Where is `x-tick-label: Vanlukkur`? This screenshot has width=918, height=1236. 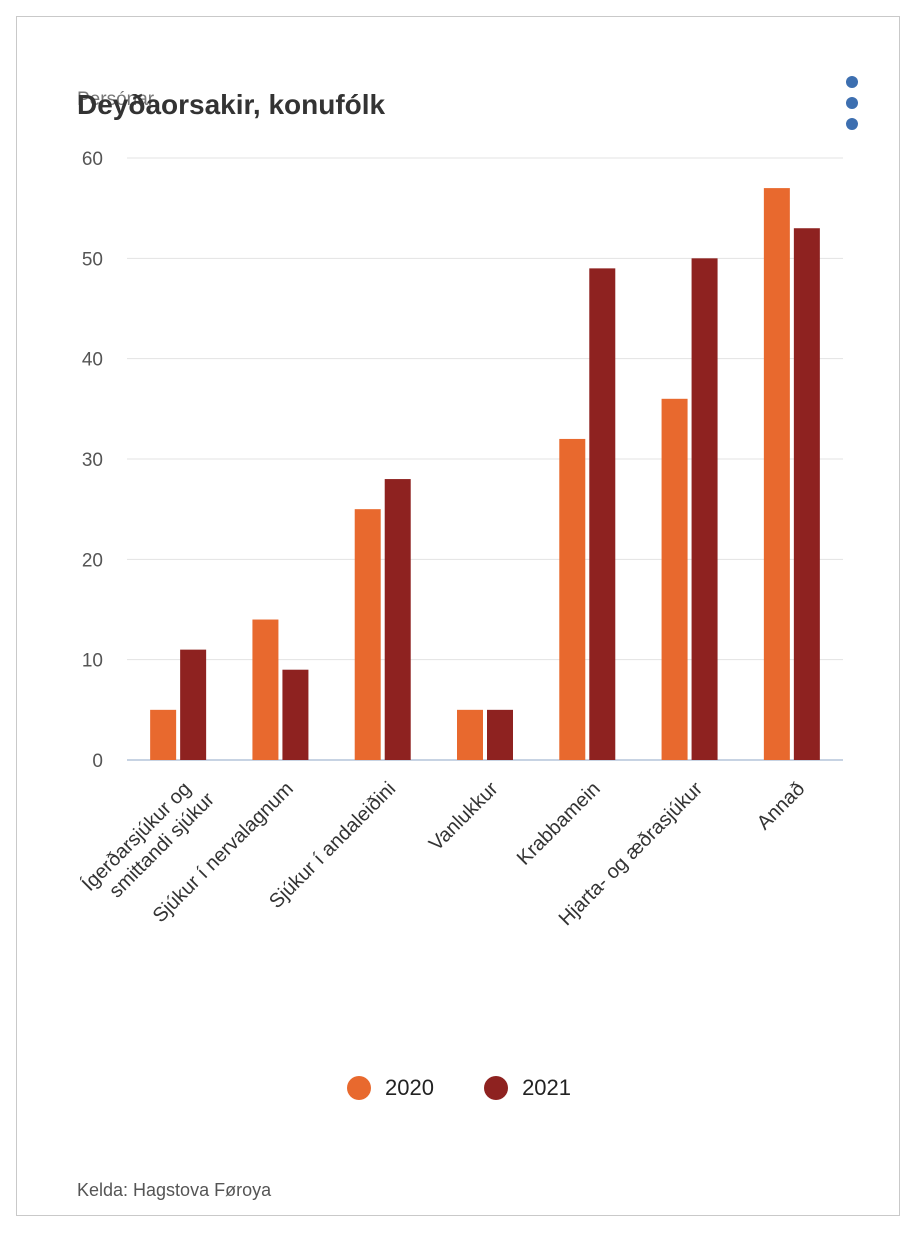
x-tick-label: Vanlukkur is located at coordinates (464, 817).